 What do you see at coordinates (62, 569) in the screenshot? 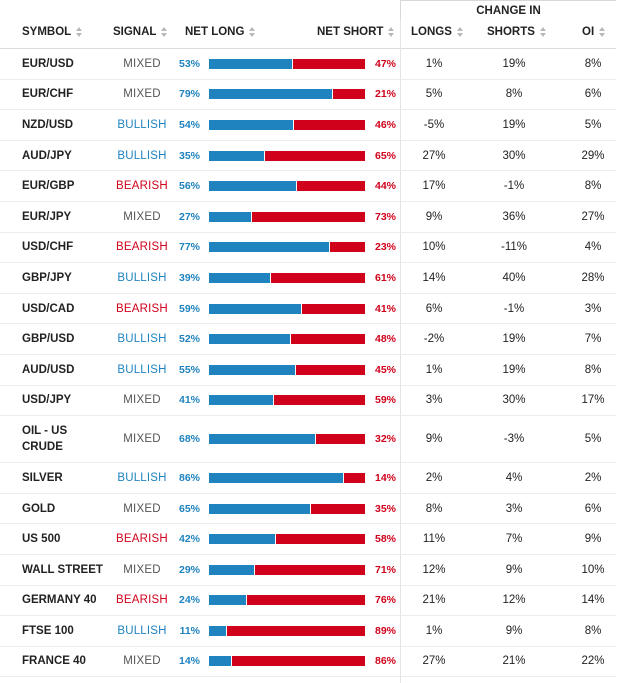
I see `symbol-link: WALL STREET` at bounding box center [62, 569].